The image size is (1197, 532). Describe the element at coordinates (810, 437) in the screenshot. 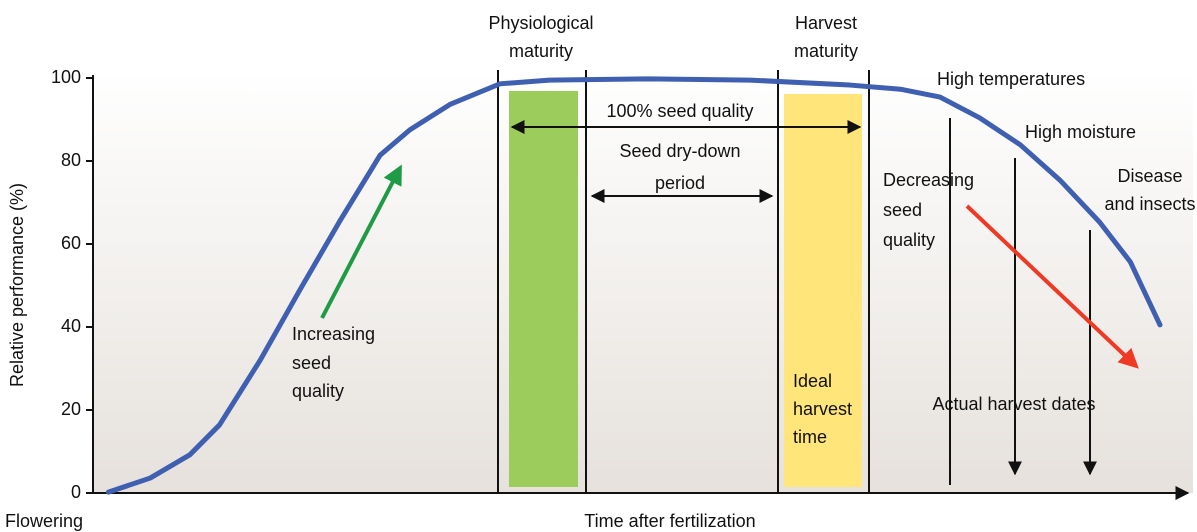

I see `annotation: time` at that location.